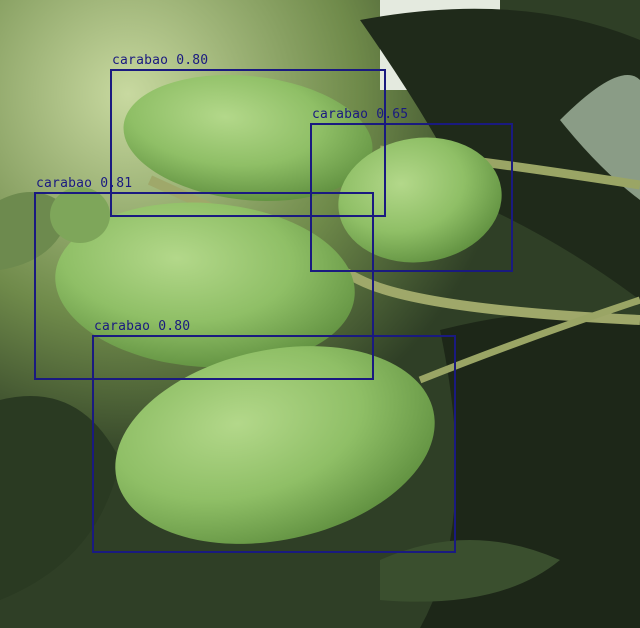  Describe the element at coordinates (529, 340) in the screenshot. I see `branch` at that location.